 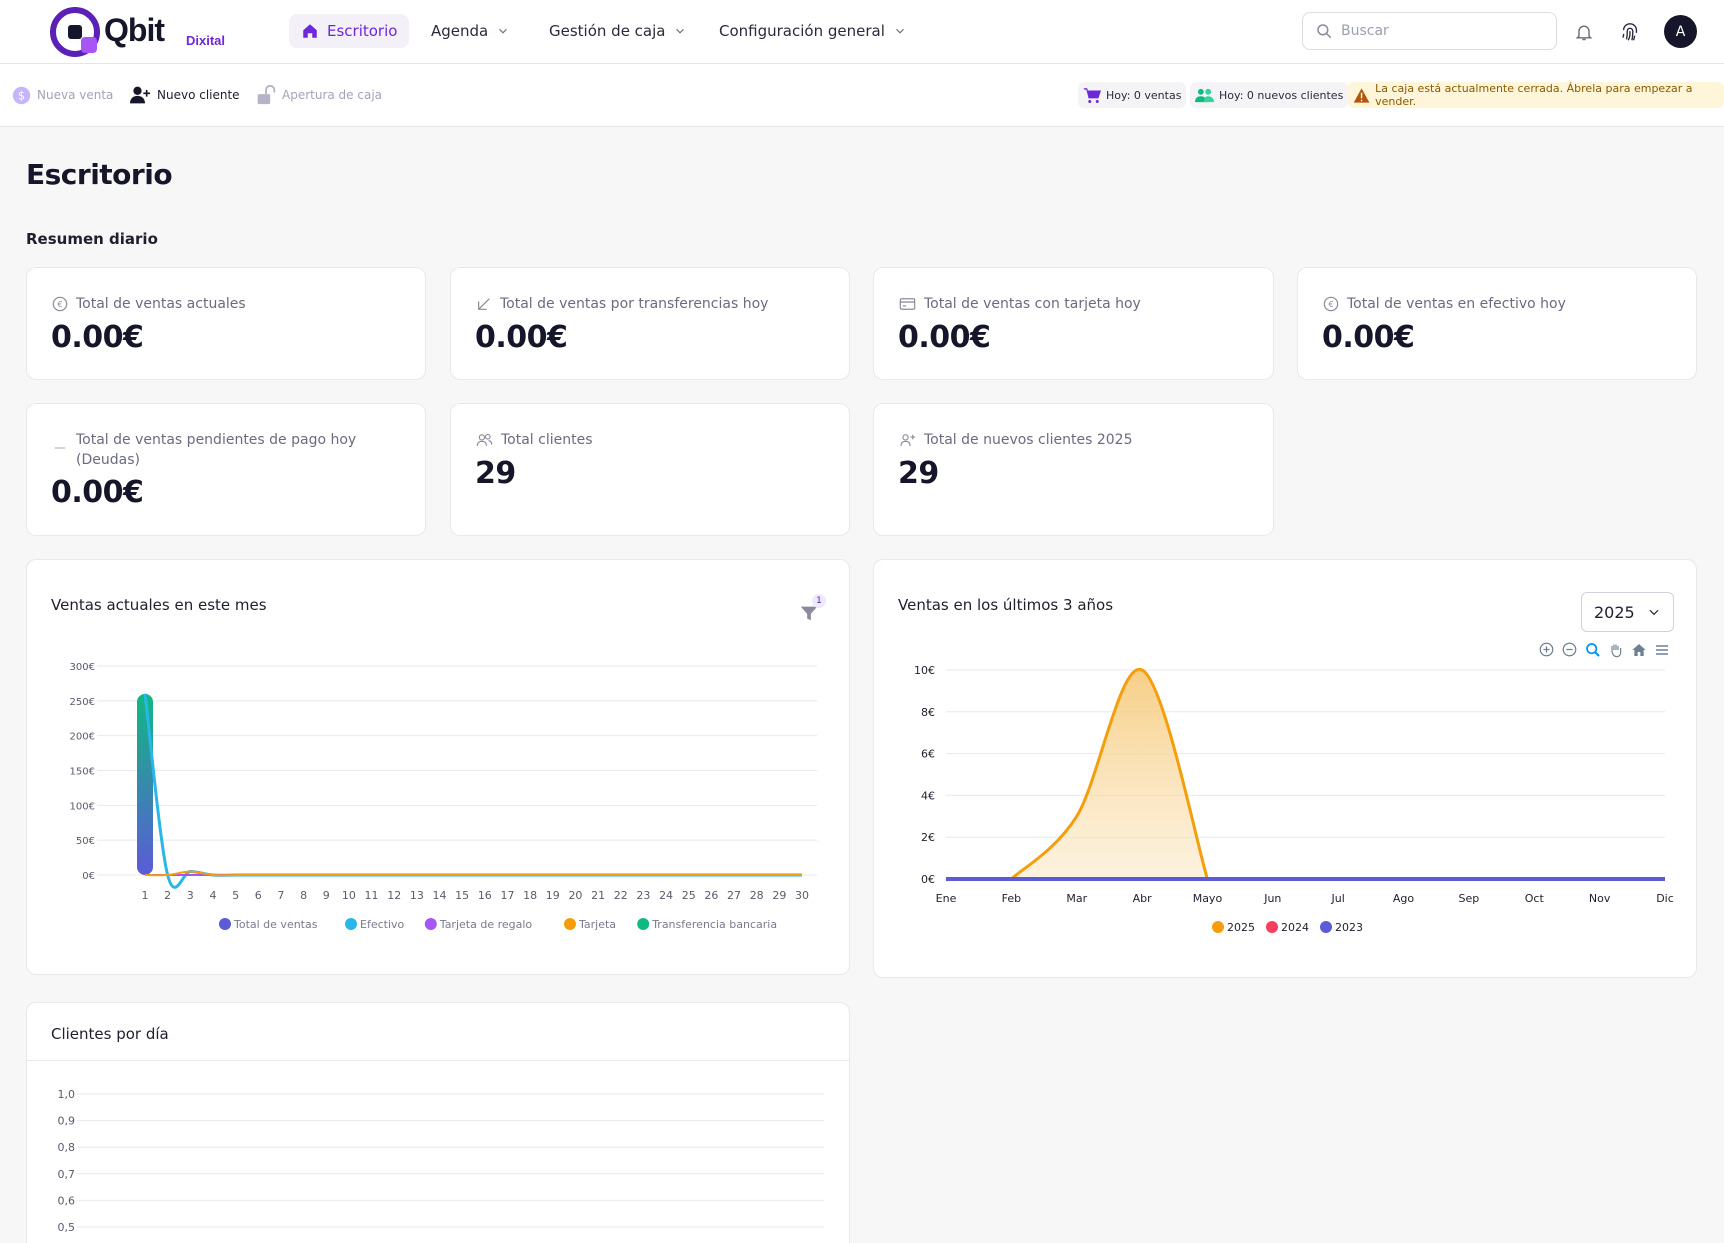 What do you see at coordinates (1032, 304) in the screenshot?
I see `stat-label: Total de ventas con tarjeta hoy` at bounding box center [1032, 304].